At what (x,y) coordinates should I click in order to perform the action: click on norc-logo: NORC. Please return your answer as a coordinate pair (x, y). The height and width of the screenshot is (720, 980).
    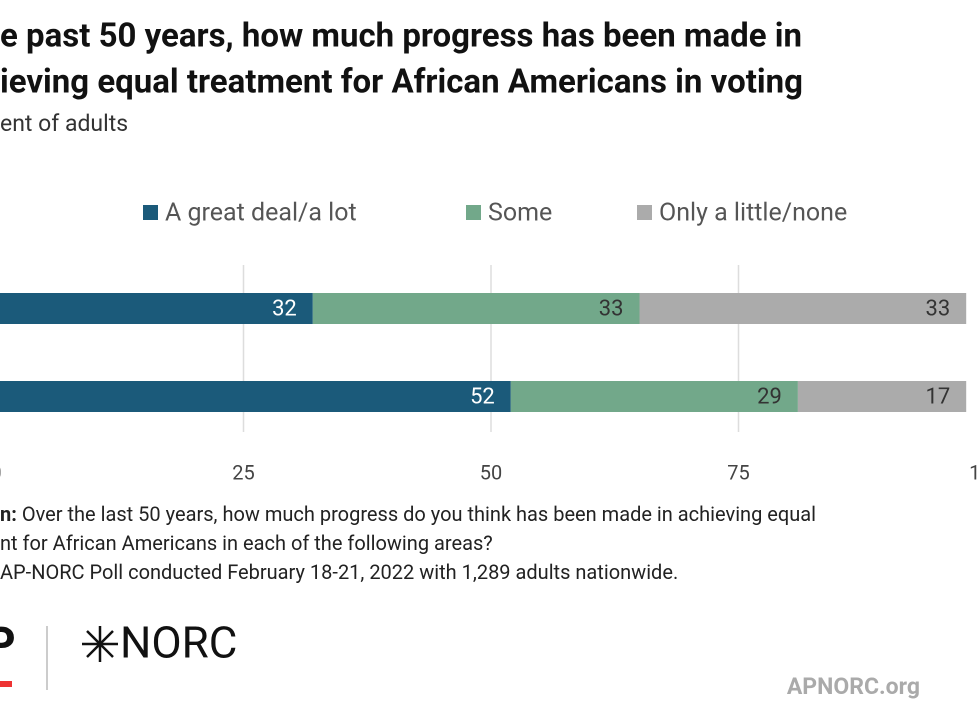
    Looking at the image, I should click on (178, 643).